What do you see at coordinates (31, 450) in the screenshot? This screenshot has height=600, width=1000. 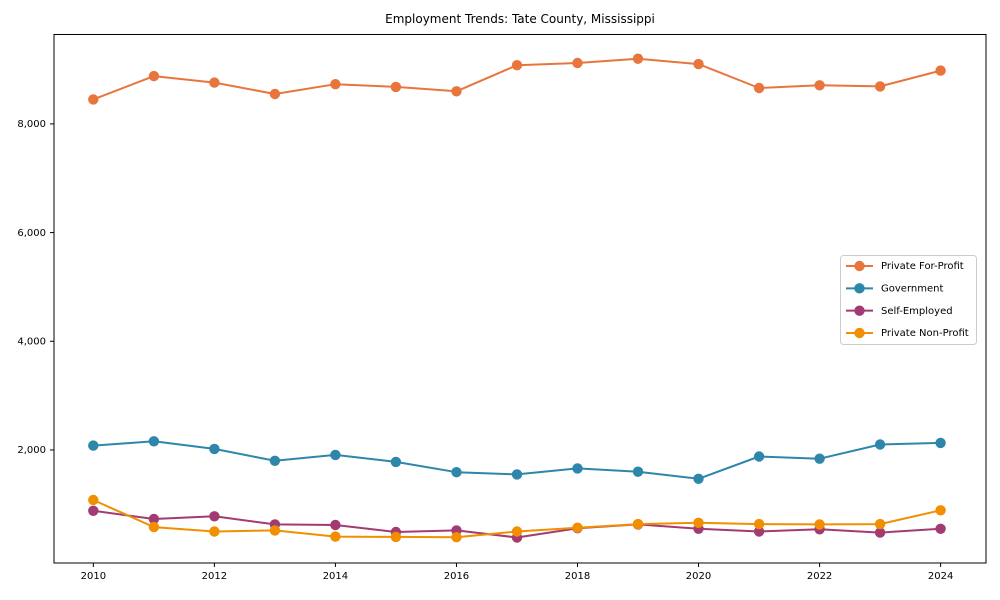 I see `y-tick-label: 2,000` at bounding box center [31, 450].